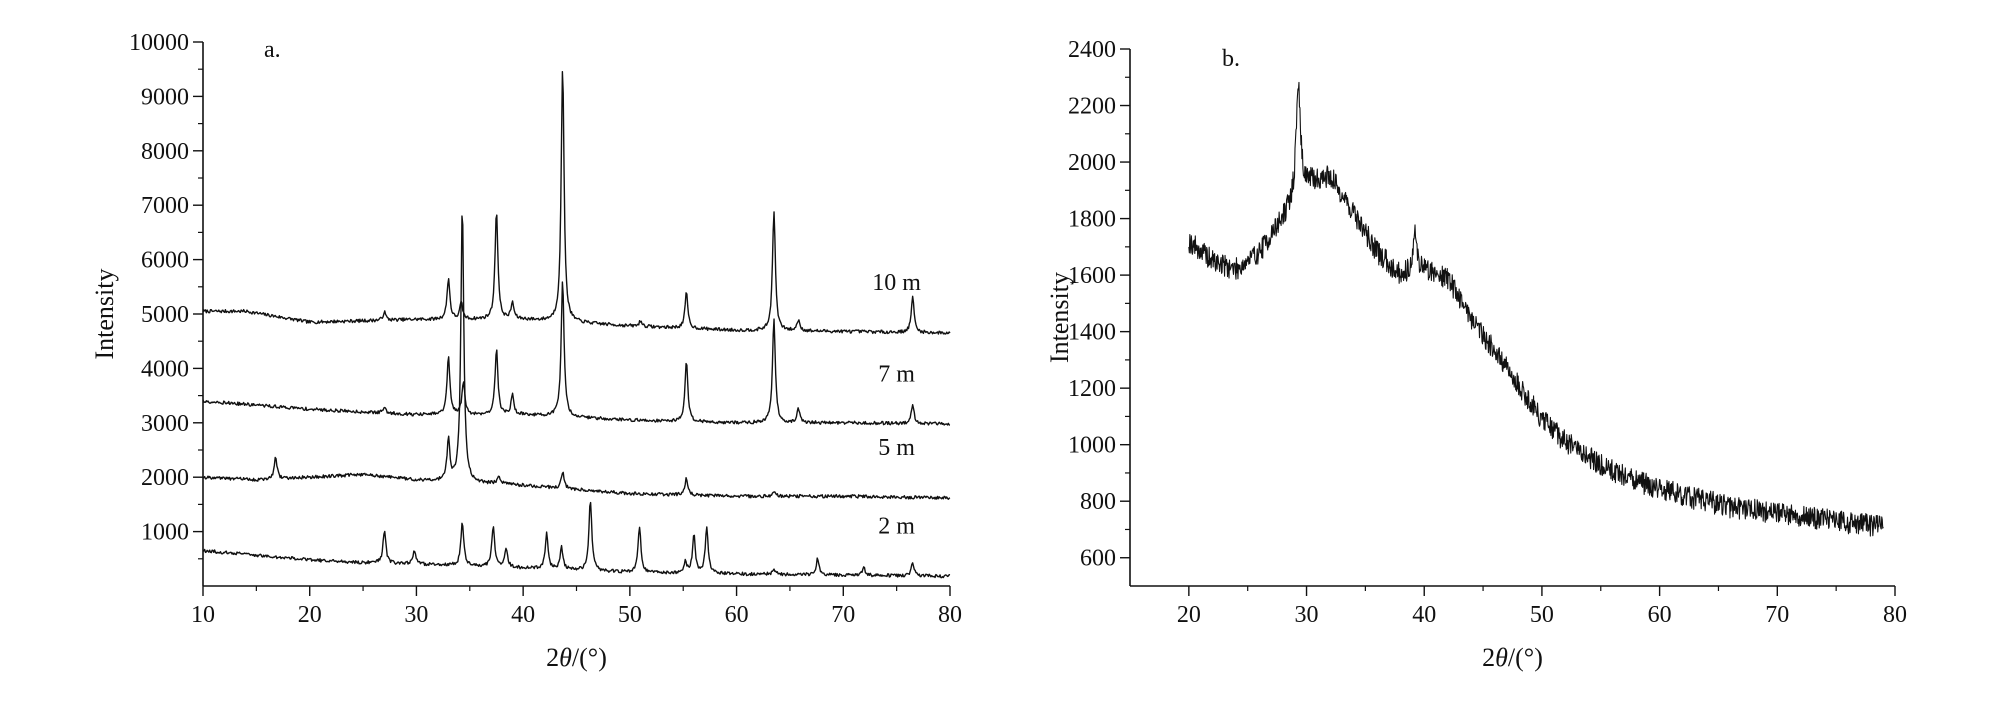 The image size is (2000, 702). Describe the element at coordinates (165, 315) in the screenshot. I see `y-tick-label: 5000` at that location.